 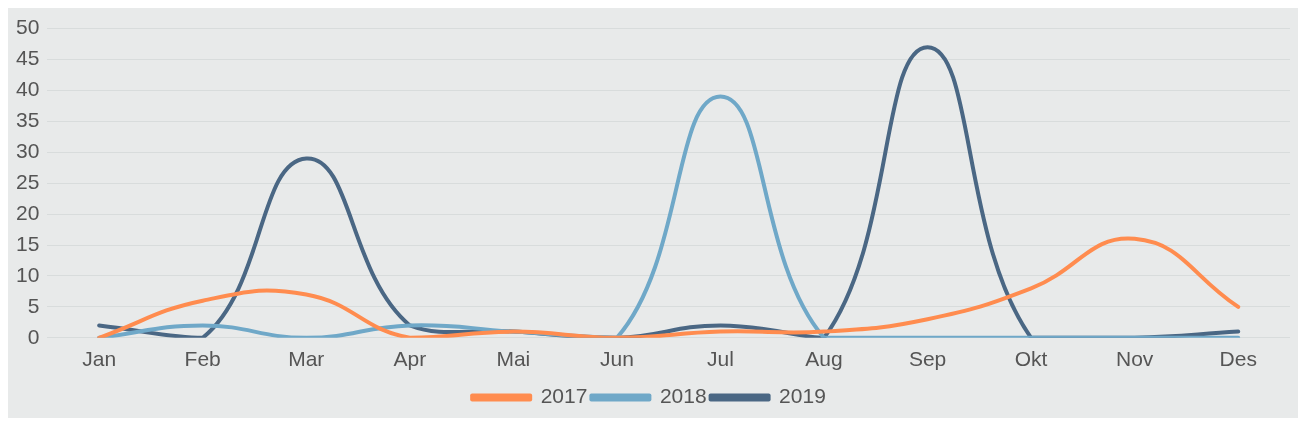 I want to click on x-tick-label: Okt, so click(x=1031, y=359).